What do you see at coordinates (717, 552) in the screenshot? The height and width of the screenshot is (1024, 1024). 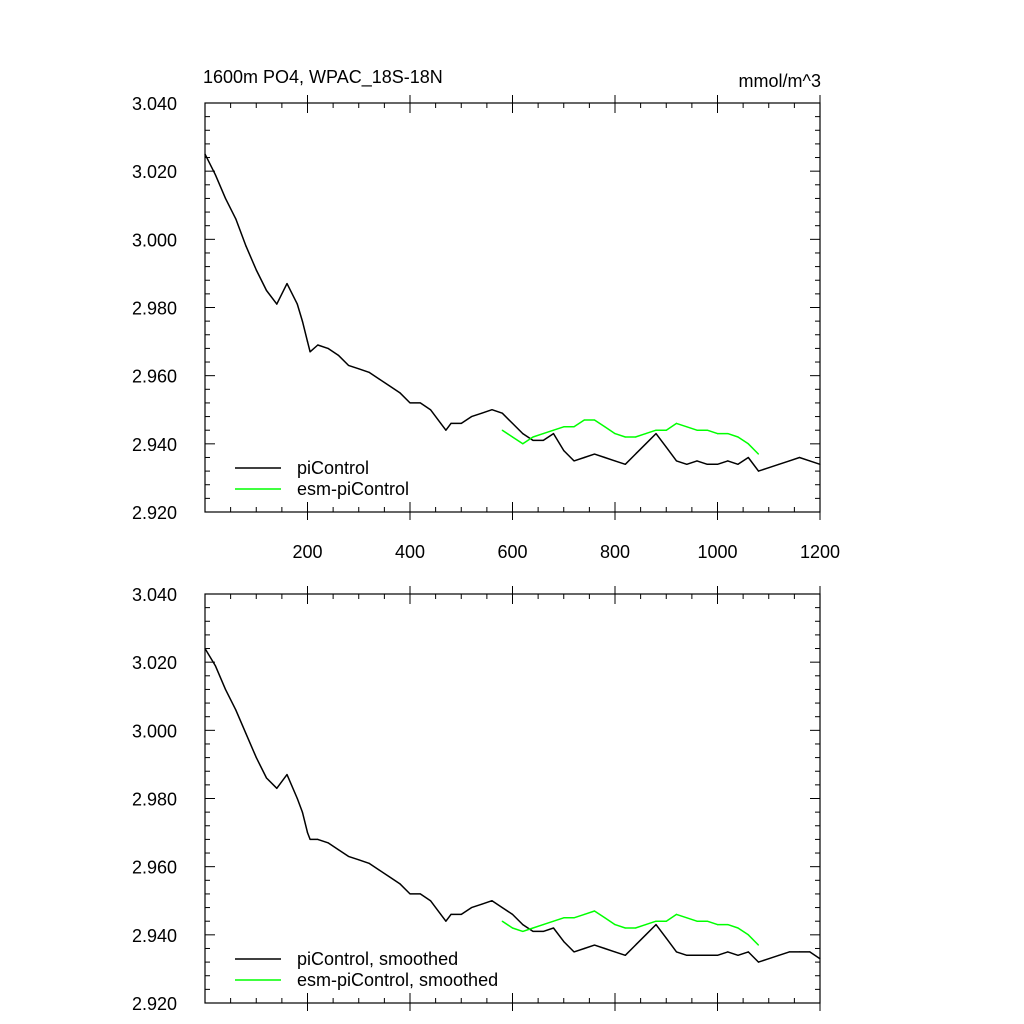 I see `x-tick-label: 1000` at bounding box center [717, 552].